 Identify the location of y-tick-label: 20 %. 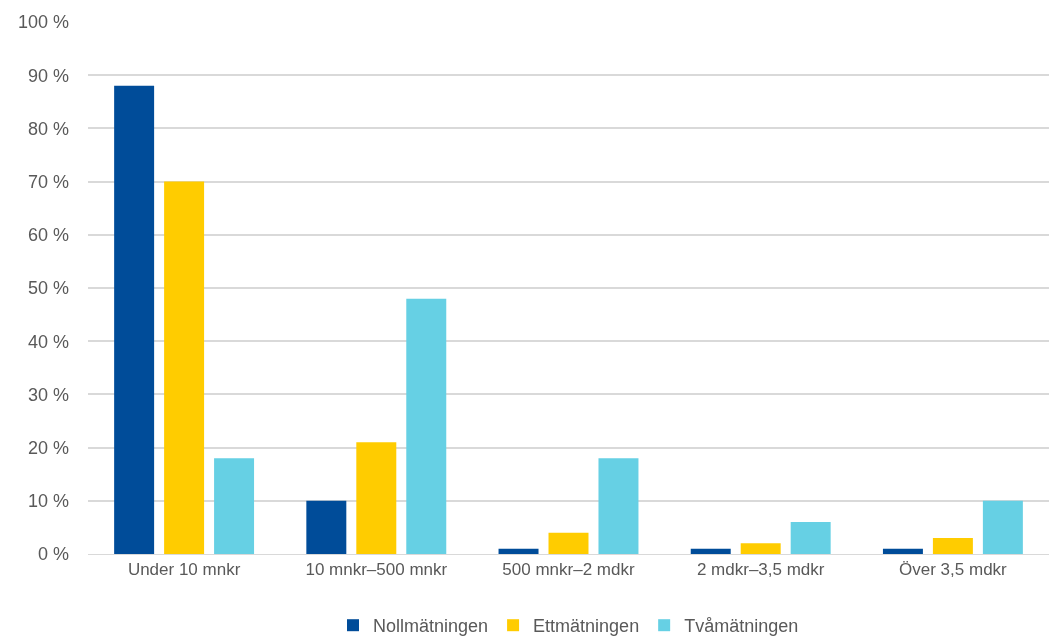
(48, 447).